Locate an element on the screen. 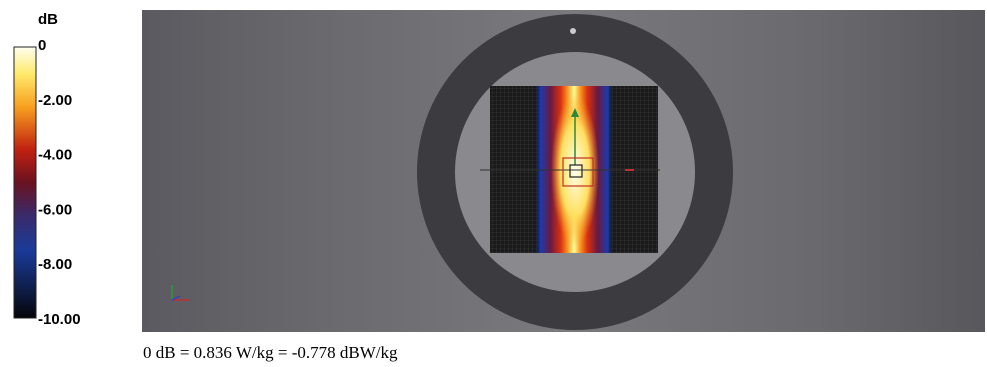  colorbar-tick-label: -6.00 is located at coordinates (55, 209).